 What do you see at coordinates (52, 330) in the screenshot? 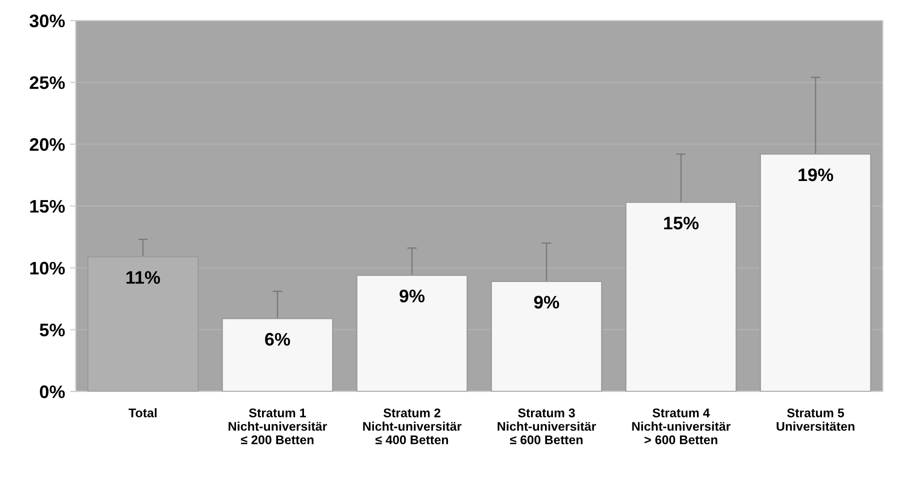
I see `y-tick-label: 5%` at bounding box center [52, 330].